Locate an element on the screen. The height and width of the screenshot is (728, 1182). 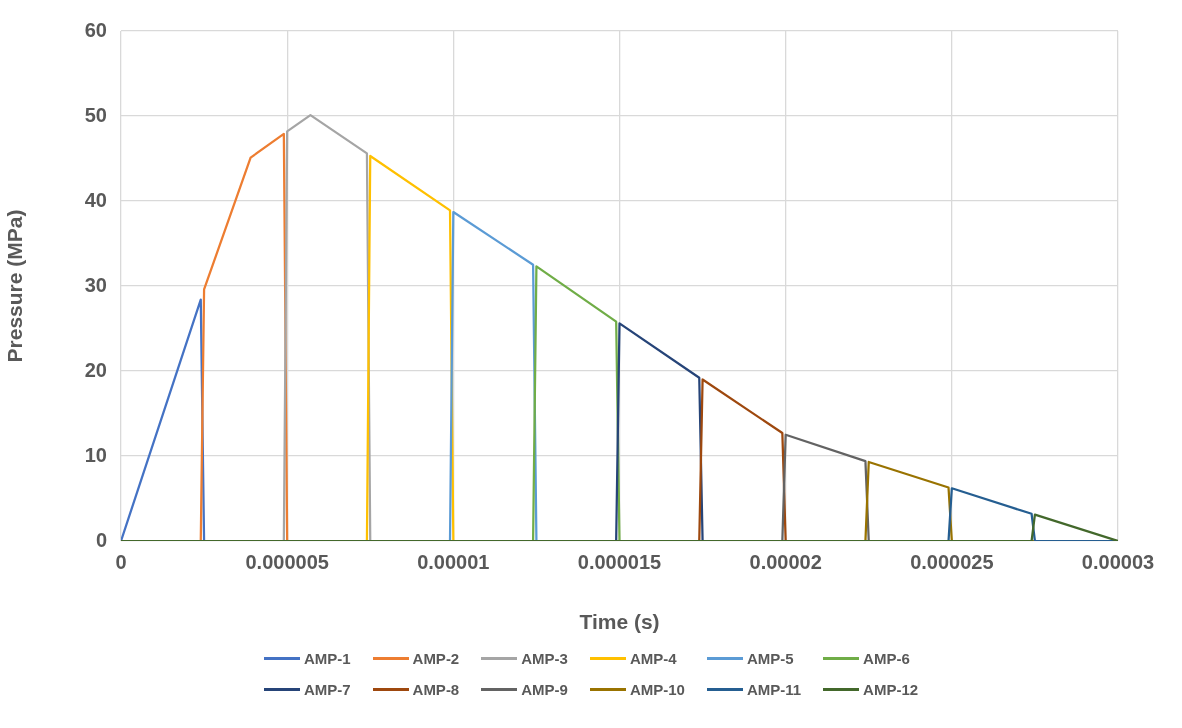
legend-label: AMP-4 is located at coordinates (653, 658).